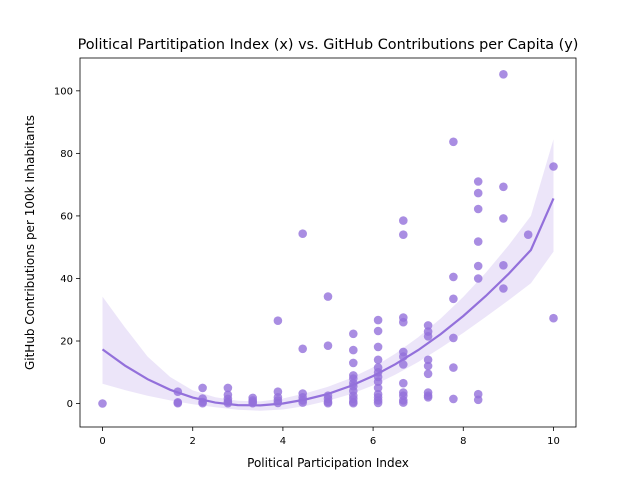  I want to click on x-tick-label: 4, so click(283, 441).